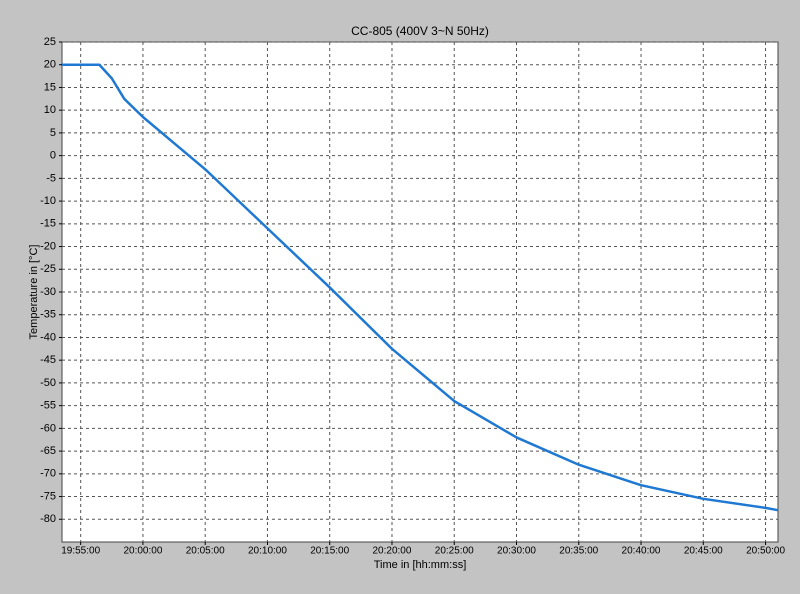 This screenshot has width=800, height=594. Describe the element at coordinates (454, 551) in the screenshot. I see `x-tick-label: 20:25:00` at that location.